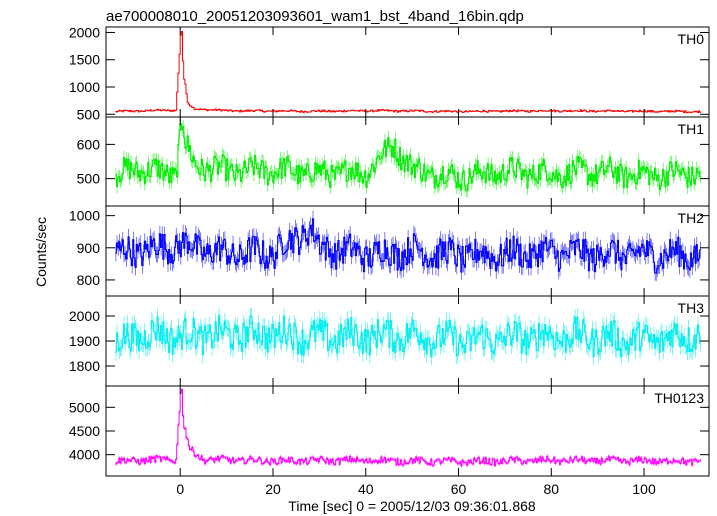 The width and height of the screenshot is (717, 516). I want to click on series-th3-line, so click(408, 336).